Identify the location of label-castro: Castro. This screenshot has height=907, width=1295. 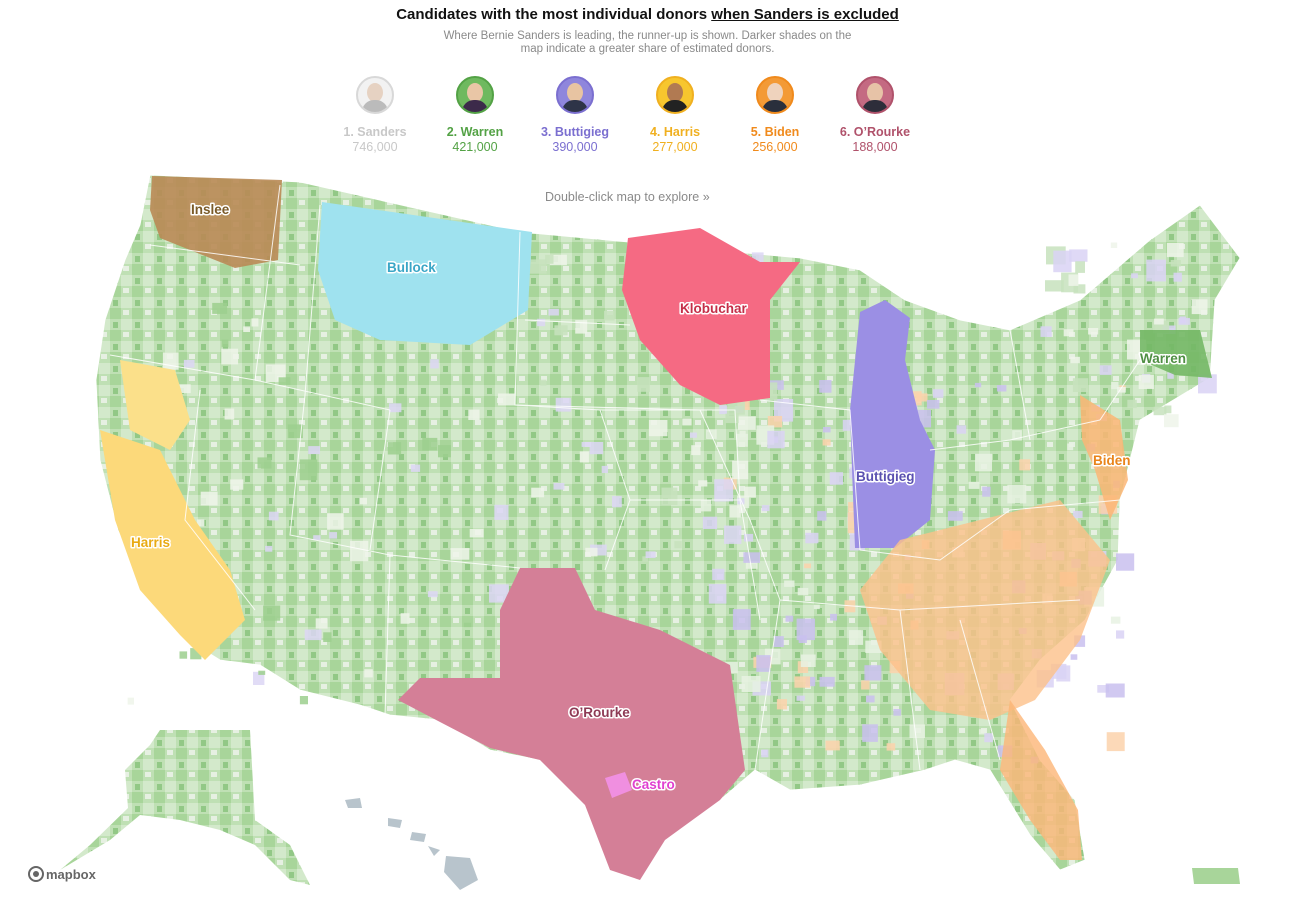
(653, 784).